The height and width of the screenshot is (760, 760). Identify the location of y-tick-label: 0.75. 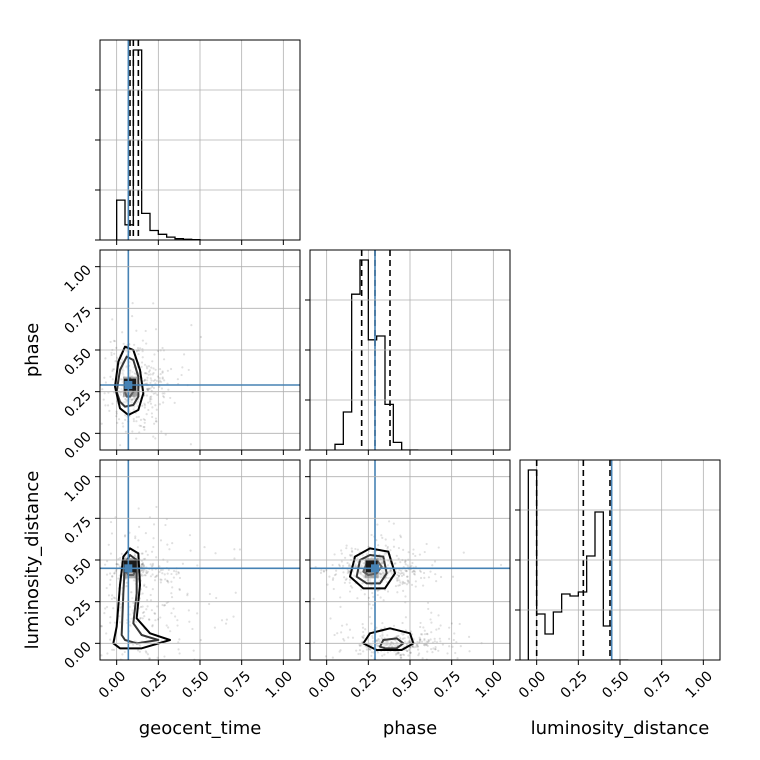
(77, 530).